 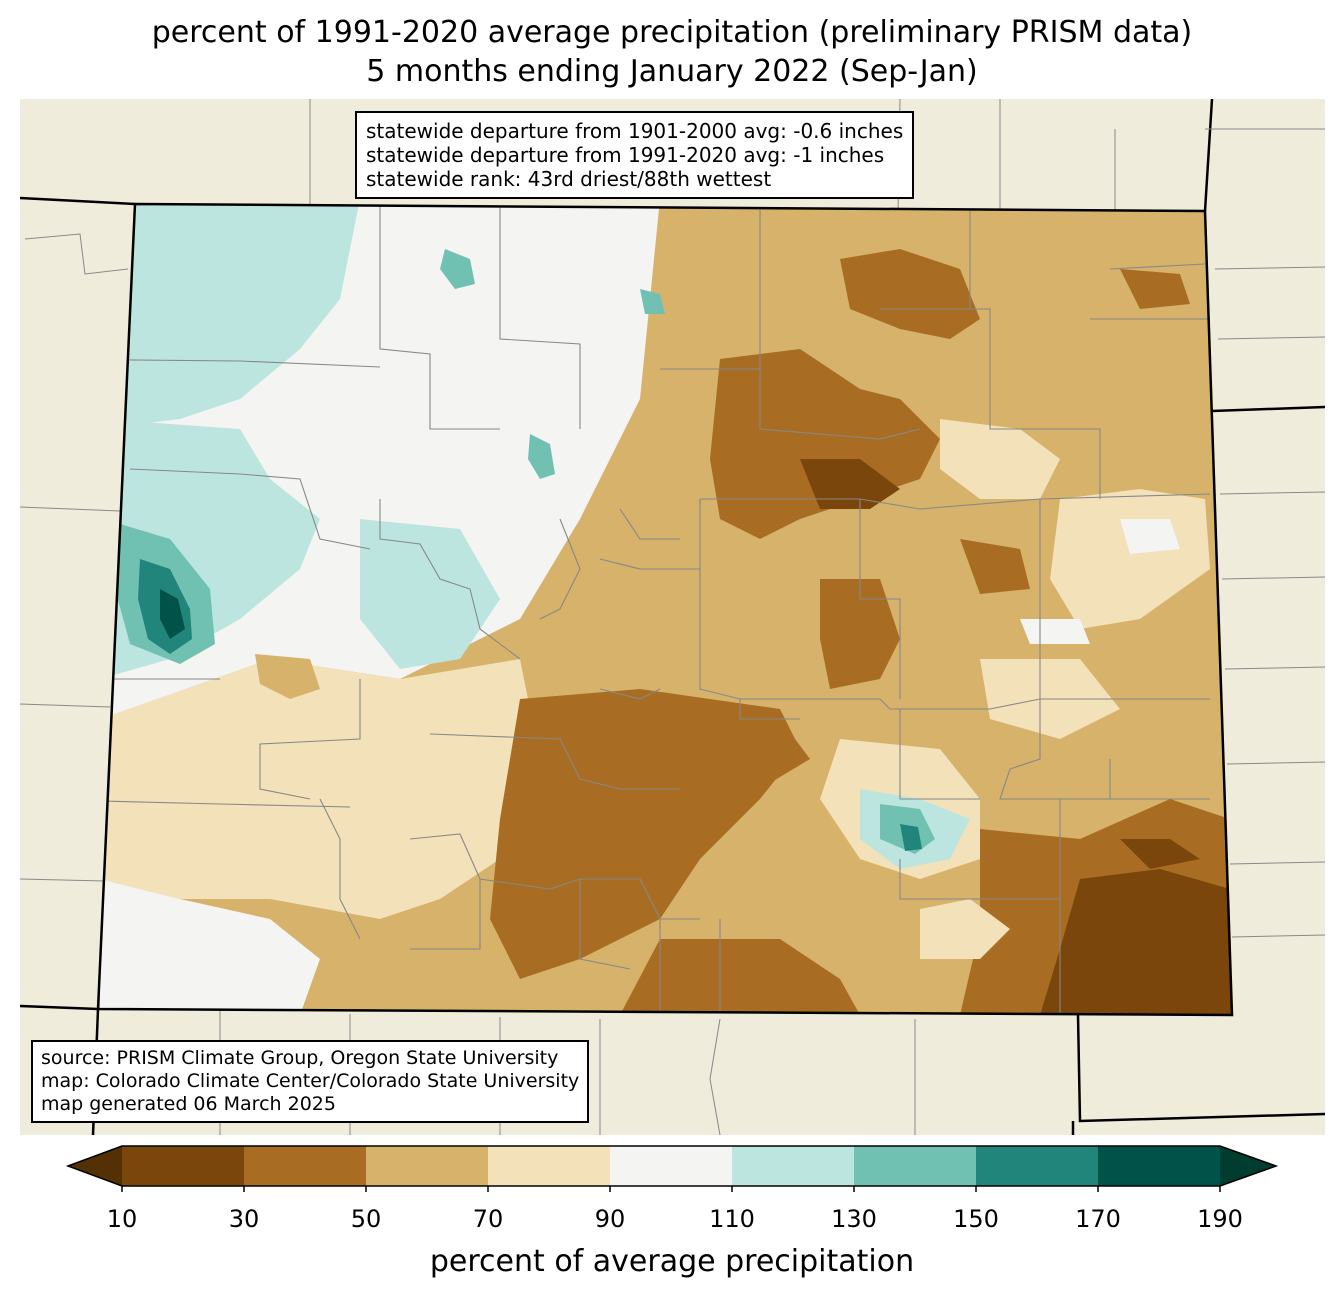 What do you see at coordinates (122, 1219) in the screenshot?
I see `colorbar-tick-label: 10` at bounding box center [122, 1219].